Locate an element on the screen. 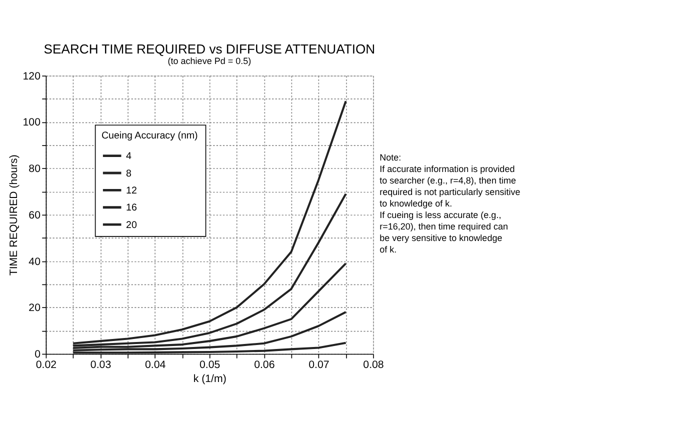 Image resolution: width=684 pixels, height=431 pixels. legend-label: 12 is located at coordinates (131, 190).